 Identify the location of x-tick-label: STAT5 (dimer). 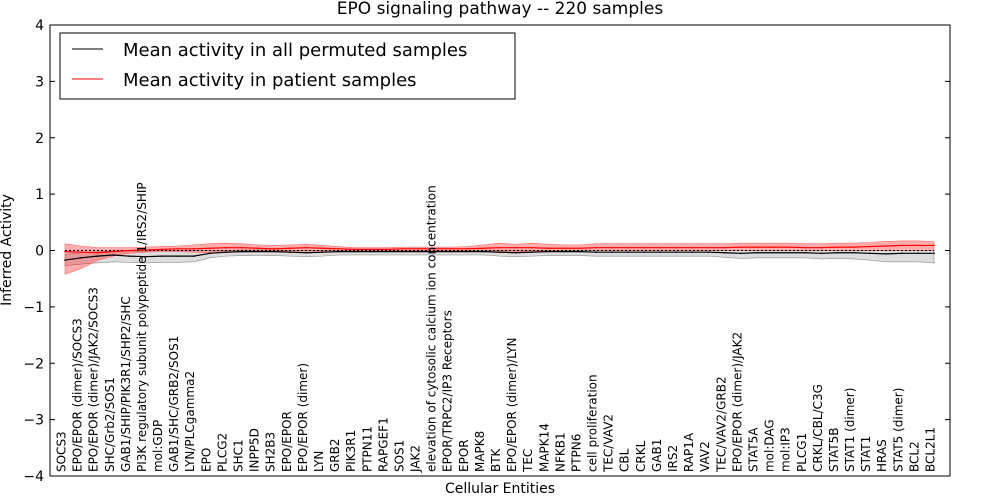
(898, 430).